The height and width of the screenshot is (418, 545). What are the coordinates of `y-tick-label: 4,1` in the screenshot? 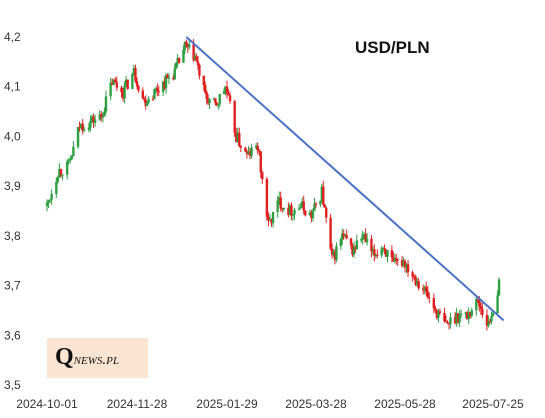 It's located at (12, 87).